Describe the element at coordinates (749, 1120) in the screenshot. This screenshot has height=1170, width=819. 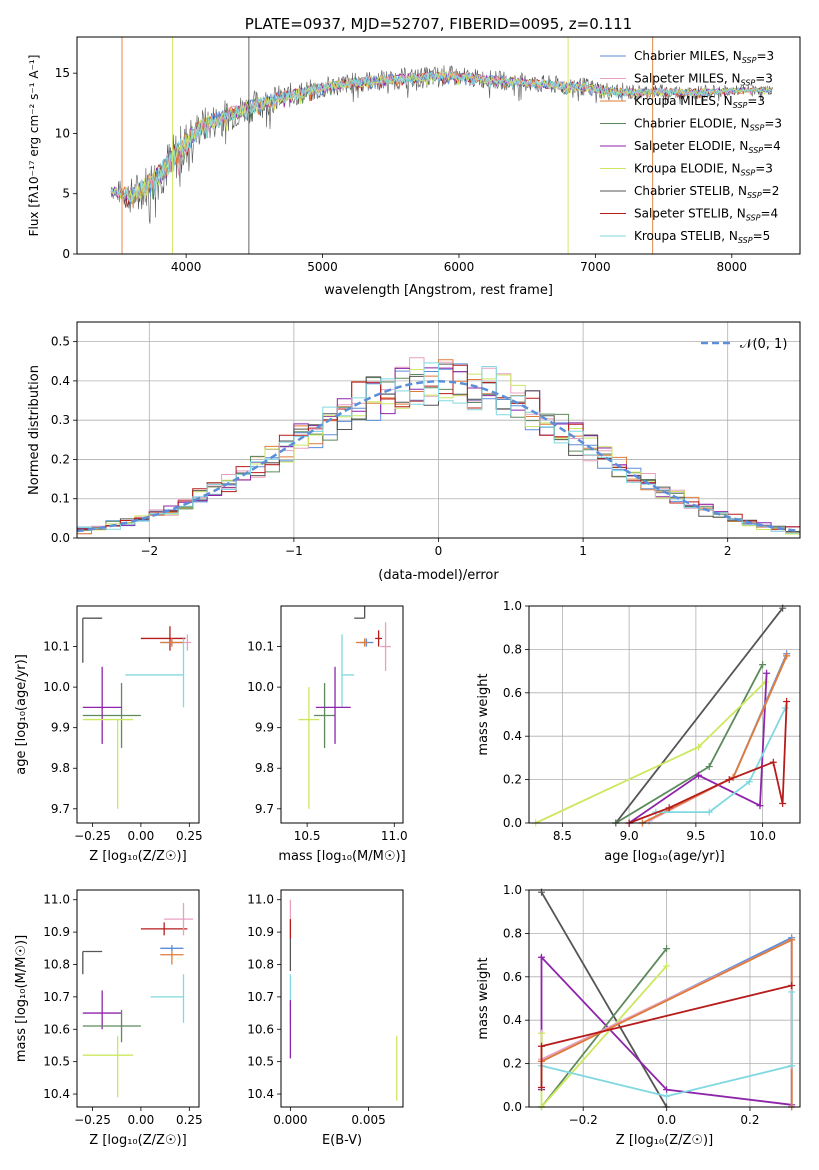
I see `x-tick-label: 0.2` at that location.